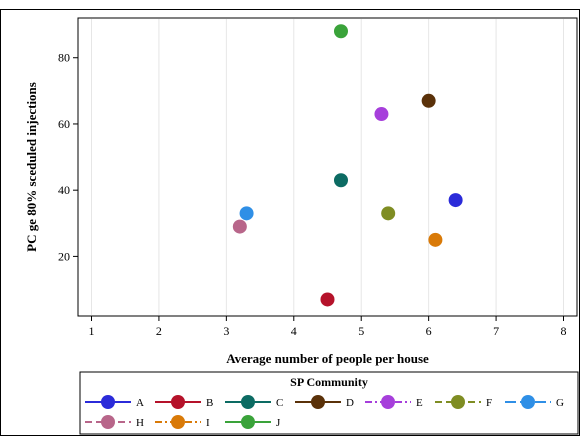  Describe the element at coordinates (327, 299) in the screenshot. I see `data-point-b` at that location.